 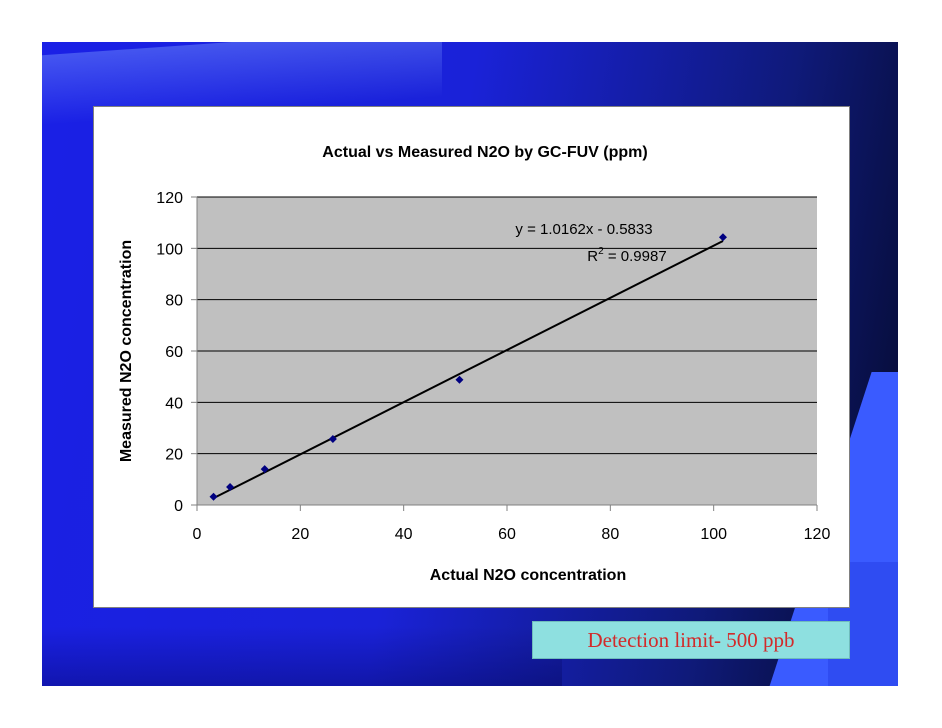 I want to click on x-axis-ticks: 0 20 40 60 80 100 120, so click(x=512, y=524).